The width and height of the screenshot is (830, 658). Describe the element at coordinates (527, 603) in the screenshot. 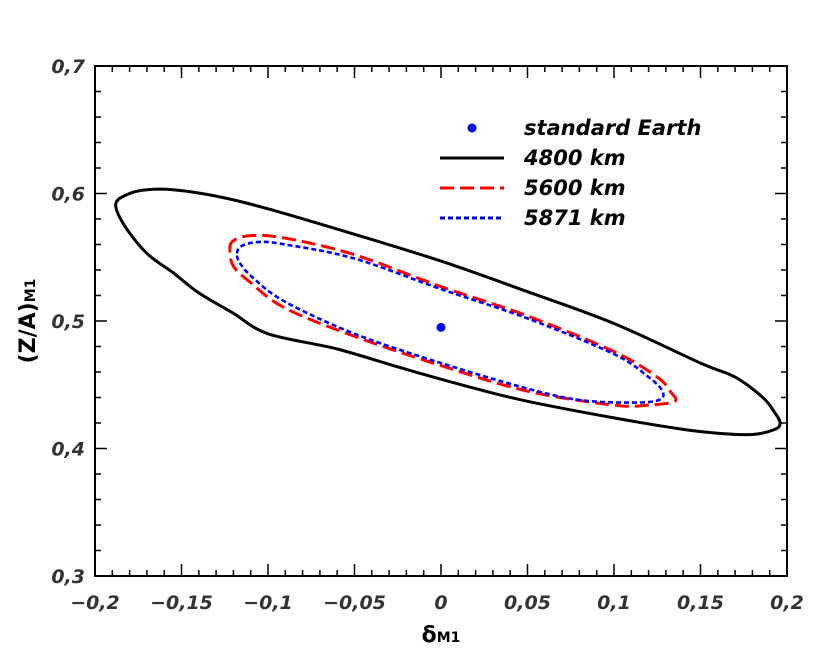

I see `x-tick-label: 0,05` at that location.